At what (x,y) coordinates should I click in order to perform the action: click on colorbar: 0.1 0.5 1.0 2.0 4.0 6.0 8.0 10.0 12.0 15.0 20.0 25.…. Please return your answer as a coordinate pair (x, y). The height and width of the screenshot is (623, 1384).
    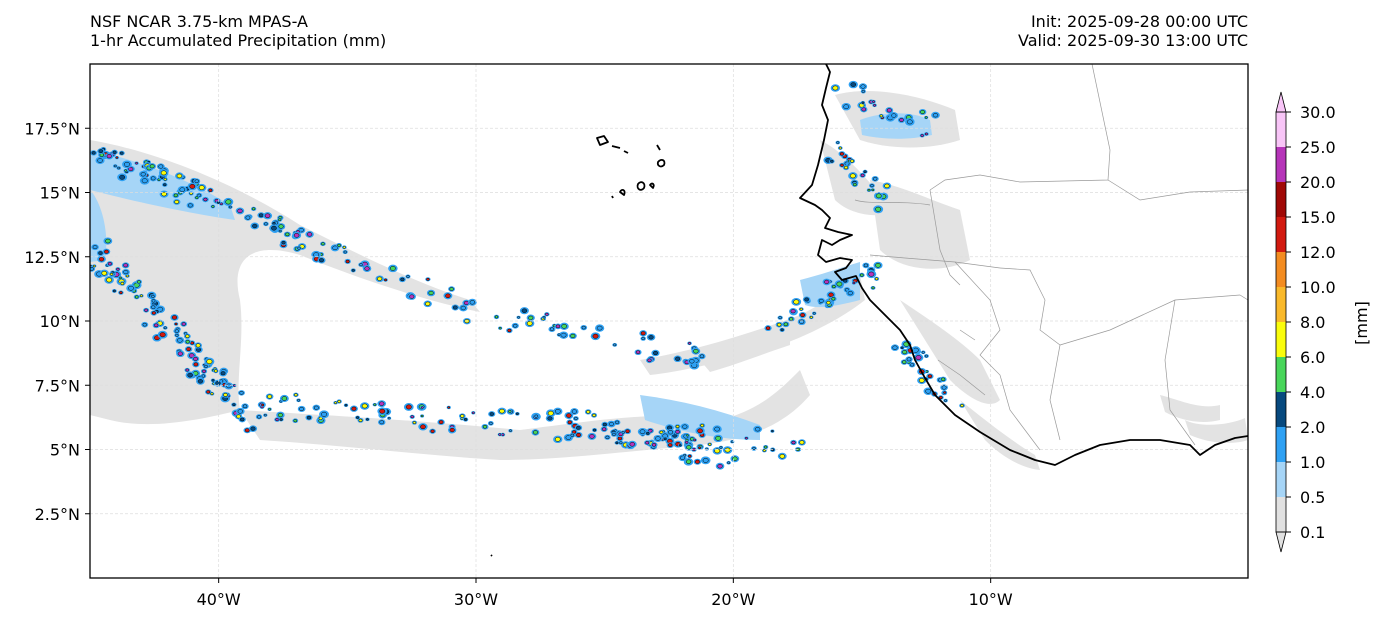
    Looking at the image, I should click on (1305, 322).